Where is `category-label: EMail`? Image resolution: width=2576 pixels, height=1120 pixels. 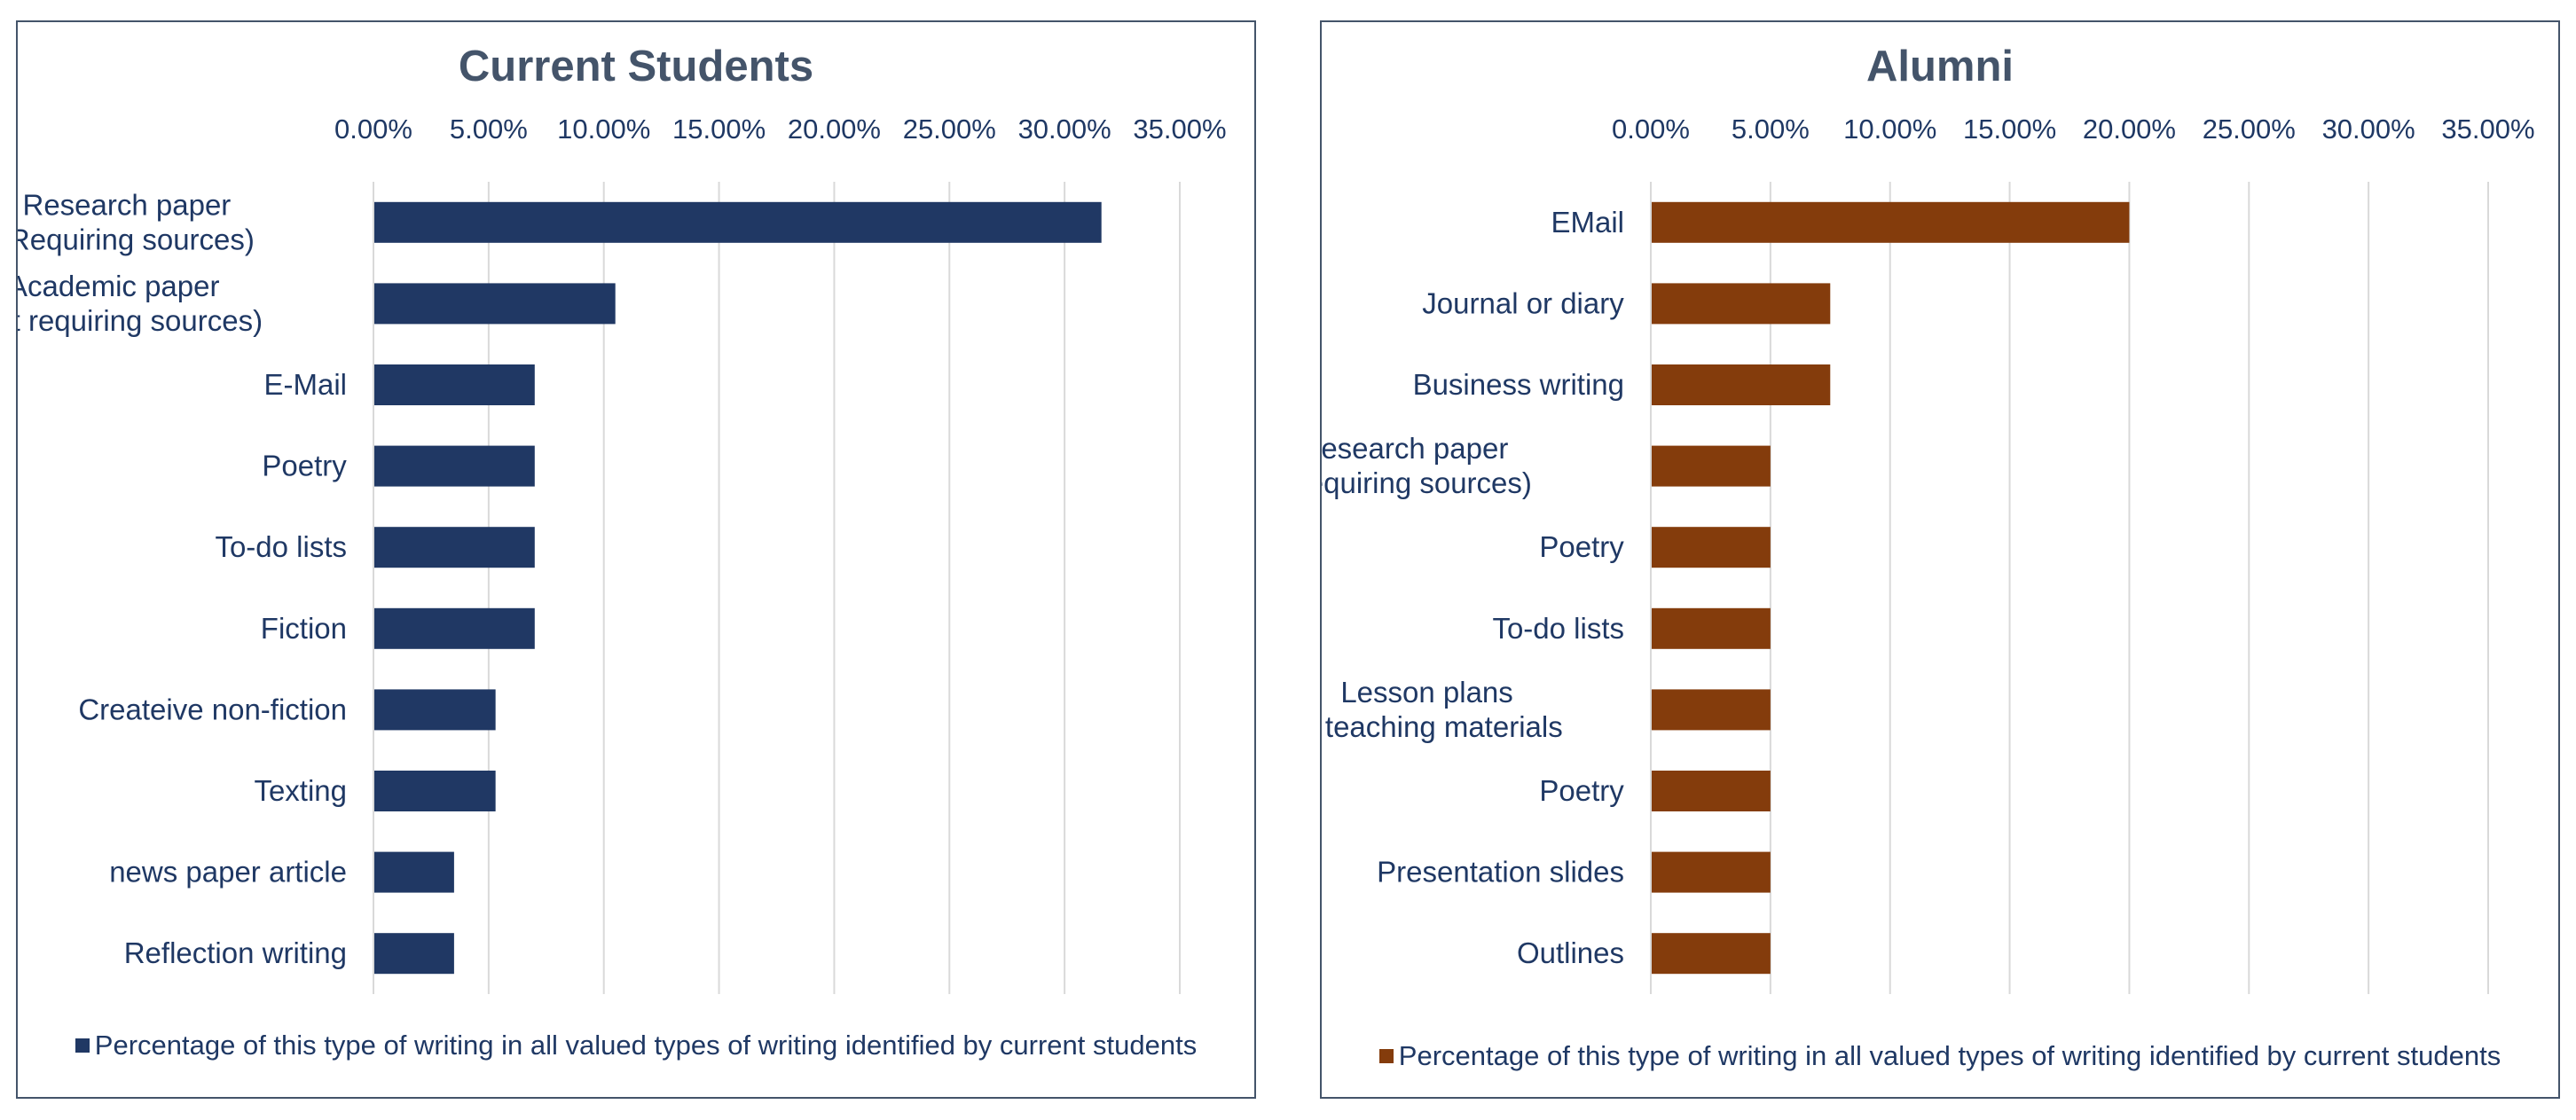 category-label: EMail is located at coordinates (1587, 223).